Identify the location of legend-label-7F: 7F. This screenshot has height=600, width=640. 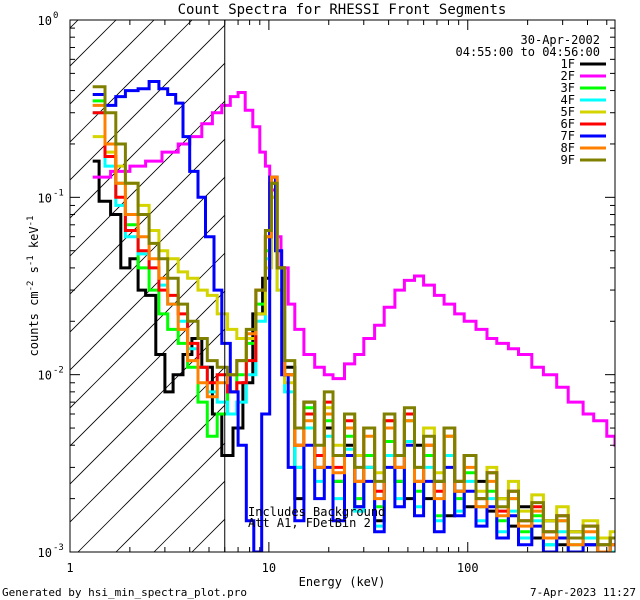
(568, 136).